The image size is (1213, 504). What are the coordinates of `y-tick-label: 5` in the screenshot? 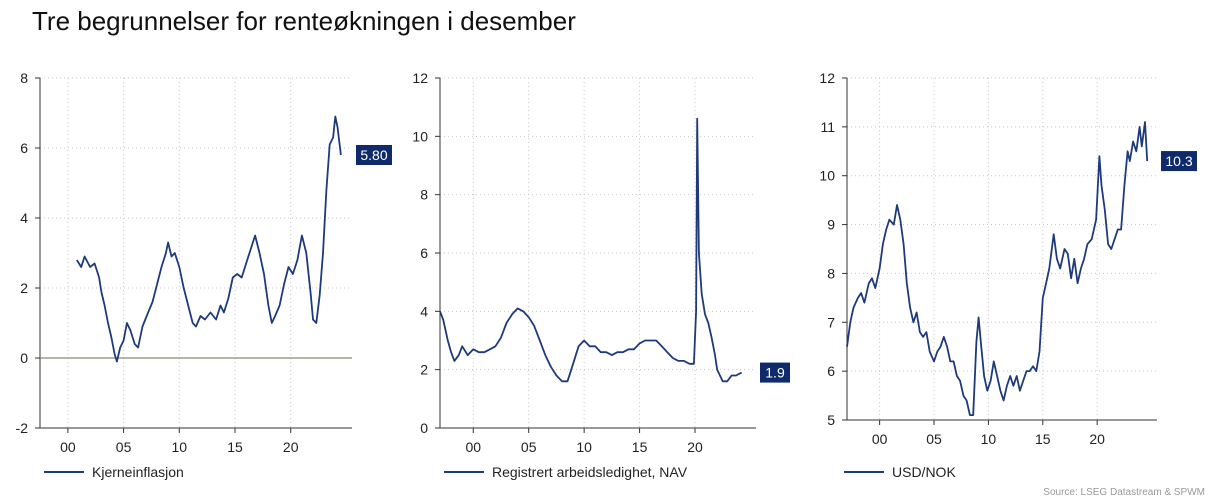 It's located at (831, 420).